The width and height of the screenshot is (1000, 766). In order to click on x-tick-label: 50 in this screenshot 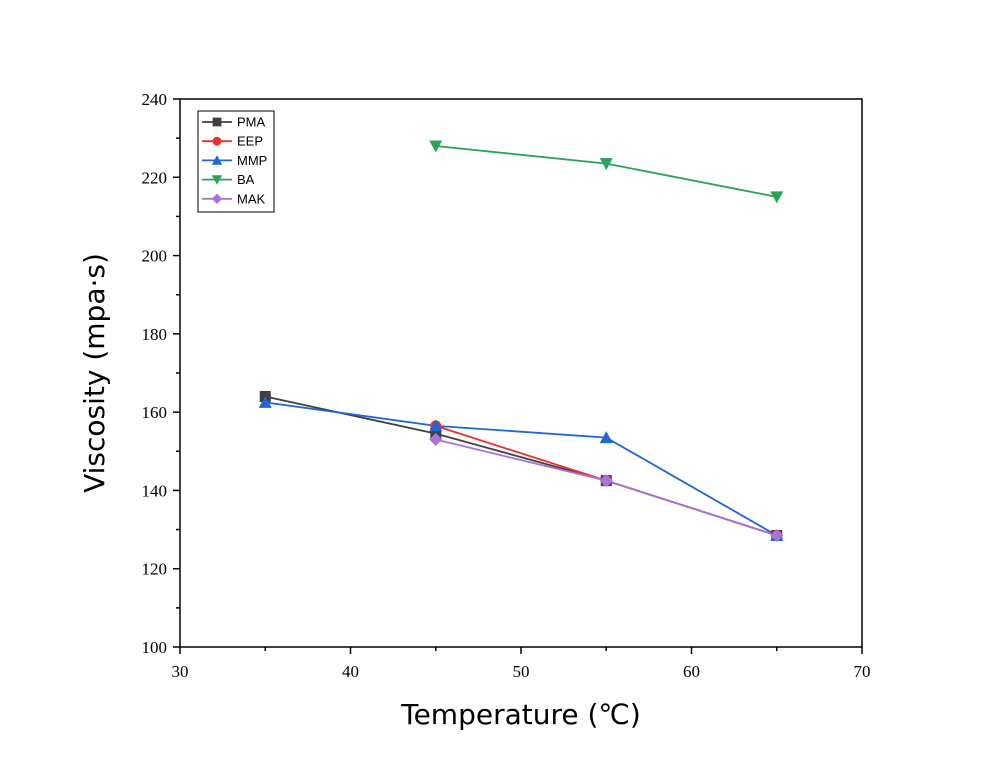, I will do `click(521, 671)`.